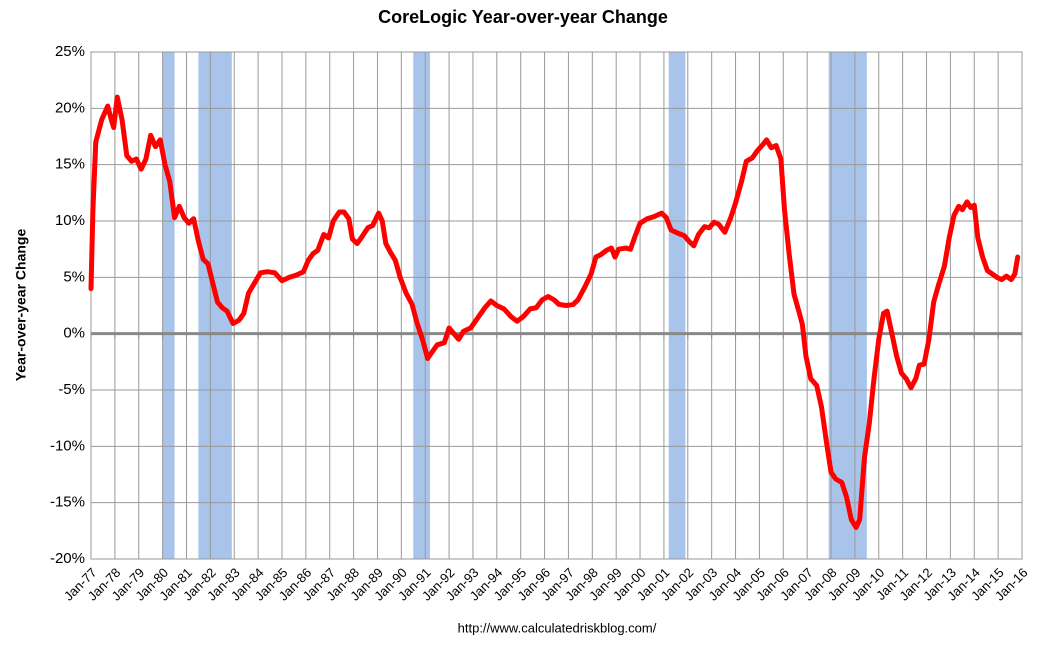 This screenshot has height=649, width=1046. What do you see at coordinates (67, 558) in the screenshot?
I see `y-tick-label: -20%` at bounding box center [67, 558].